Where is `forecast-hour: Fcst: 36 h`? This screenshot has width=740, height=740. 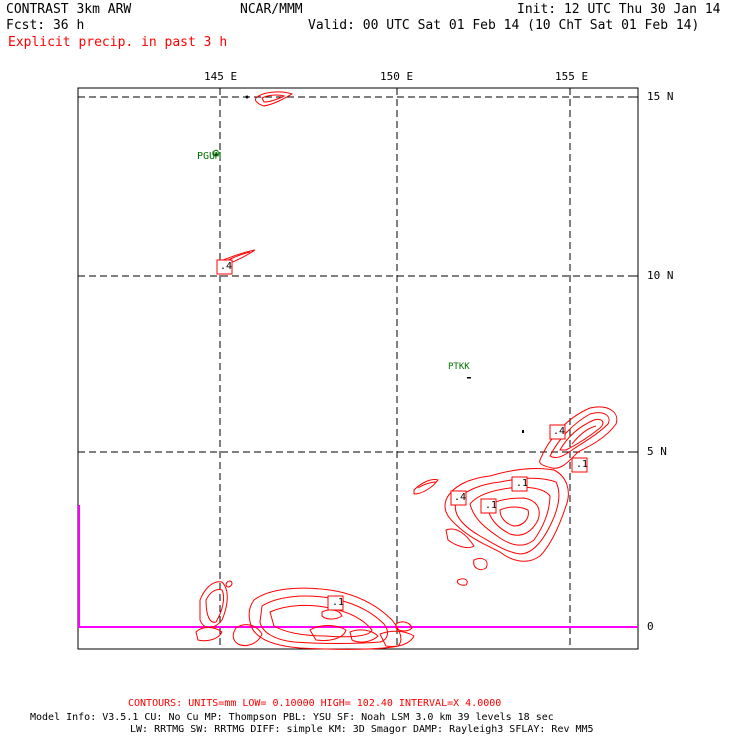 forecast-hour: Fcst: 36 h is located at coordinates (45, 25).